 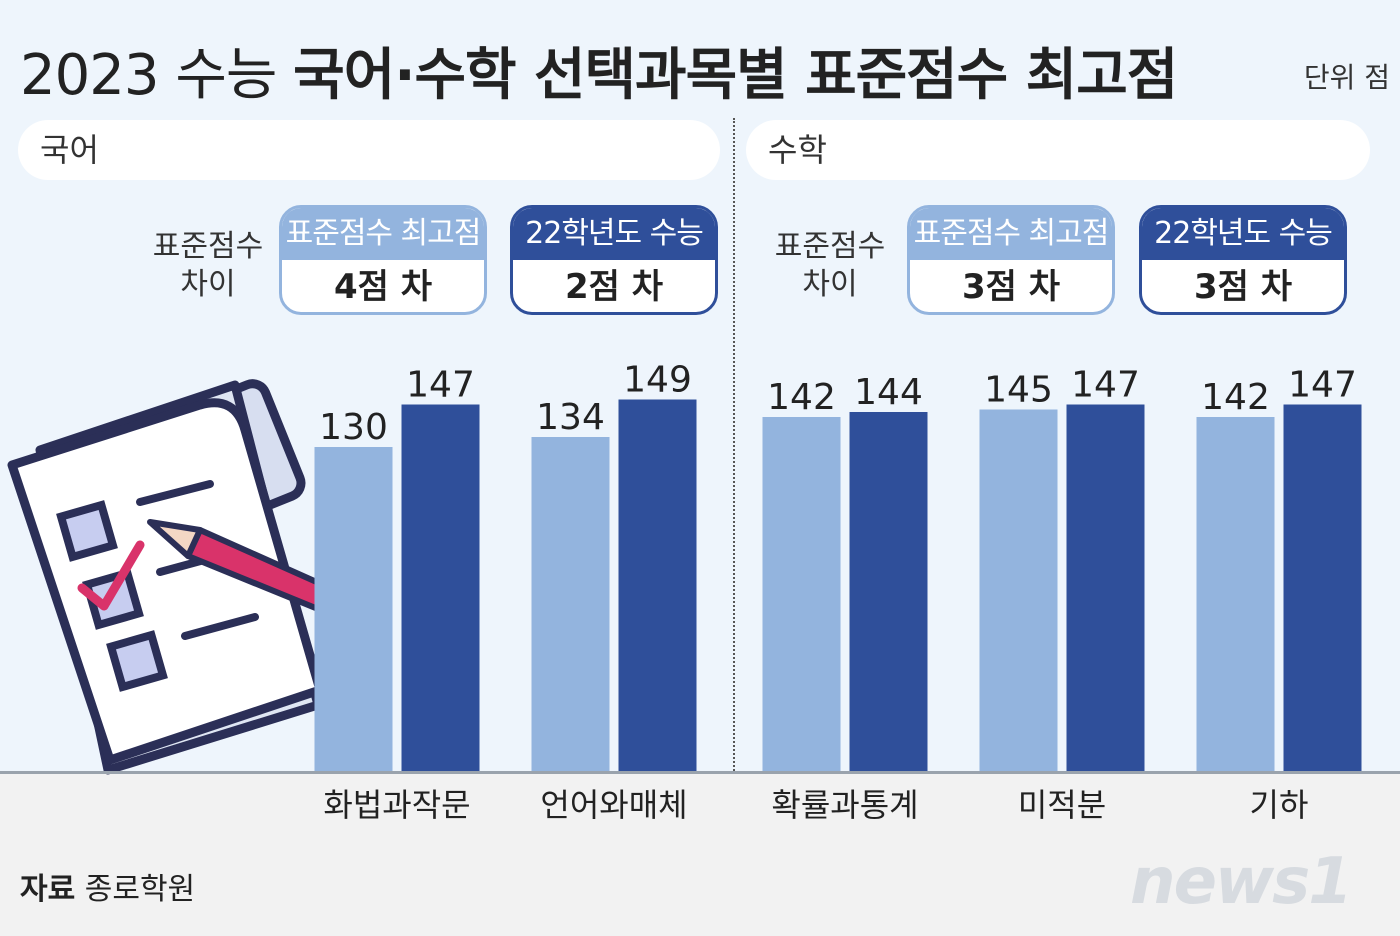 What do you see at coordinates (888, 392) in the screenshot?
I see `data-label: 144` at bounding box center [888, 392].